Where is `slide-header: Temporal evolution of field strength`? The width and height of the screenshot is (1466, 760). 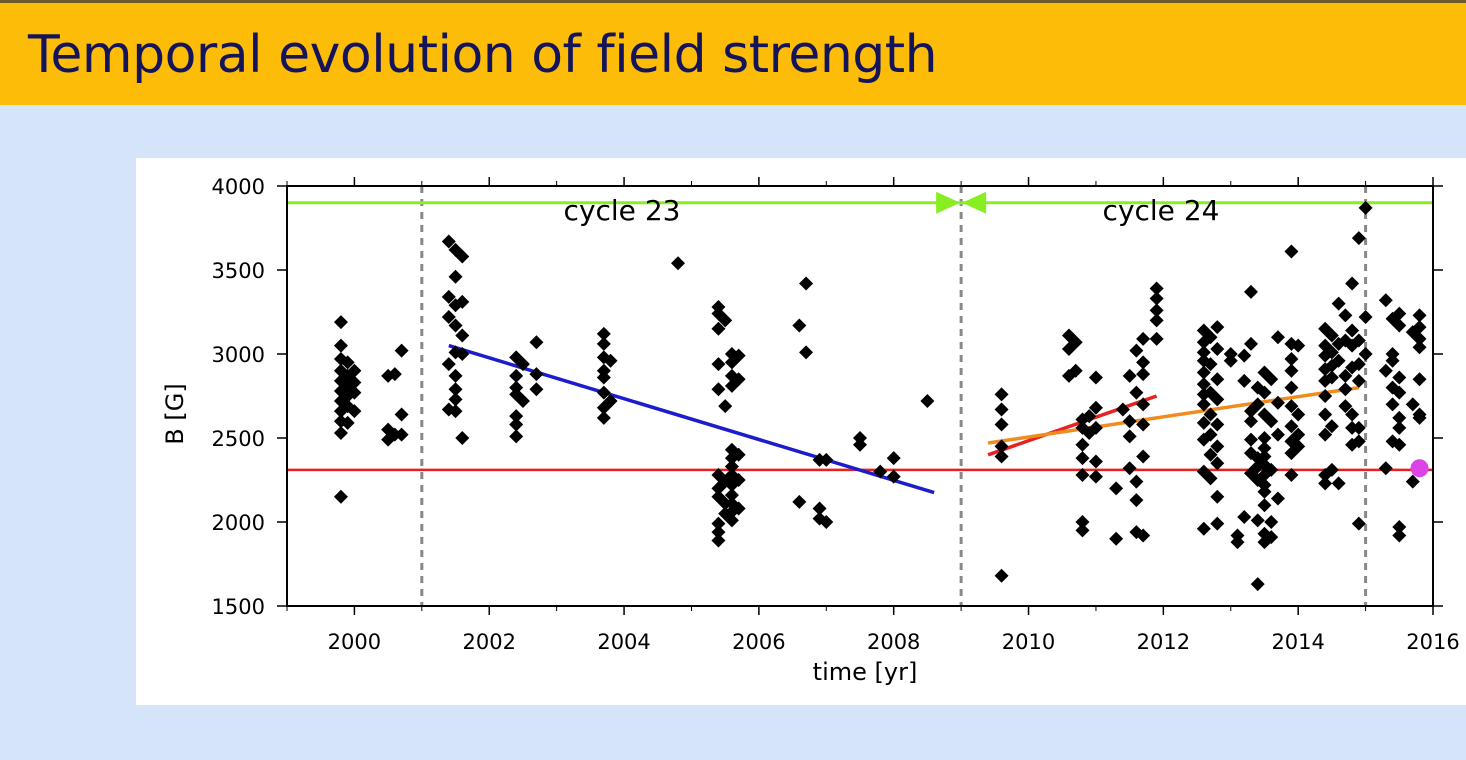
slide-header: Temporal evolution of field strength is located at coordinates (733, 54).